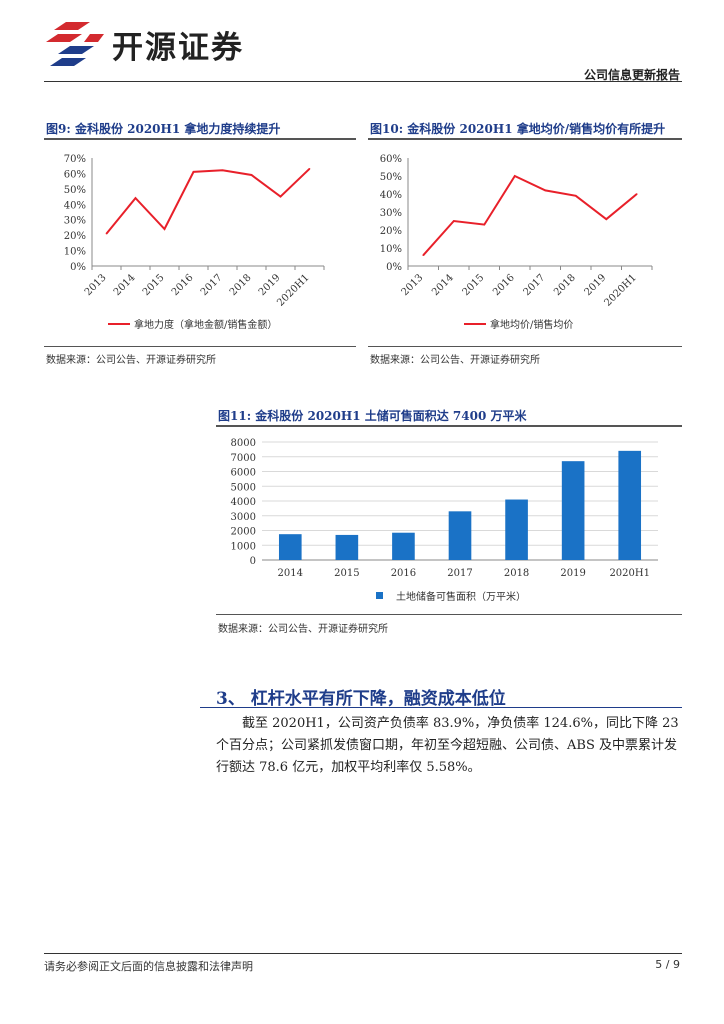 The width and height of the screenshot is (724, 1024). I want to click on logo-text: 开源证券, so click(178, 48).